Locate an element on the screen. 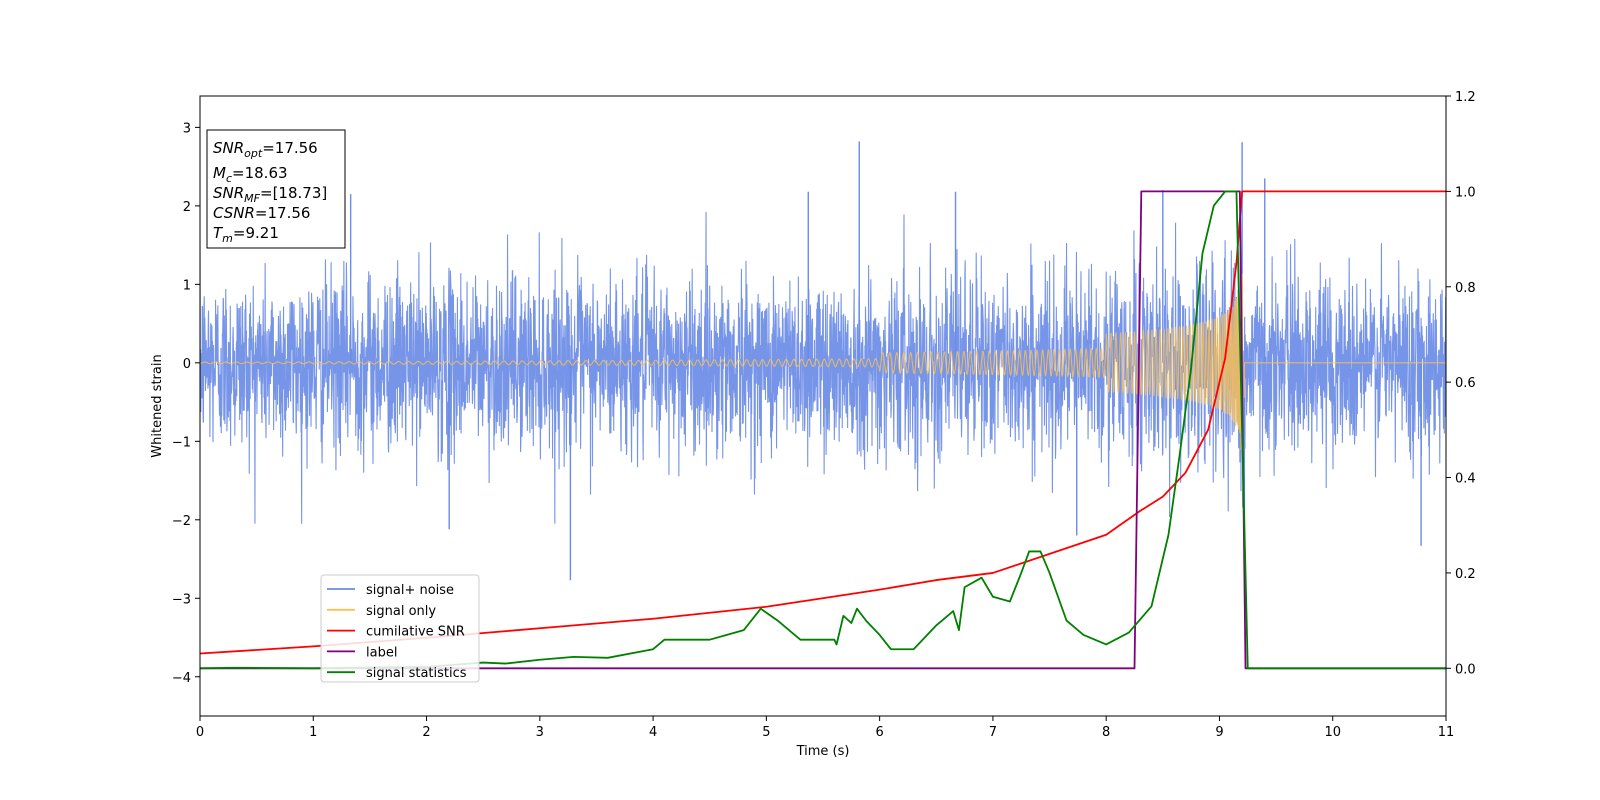 The image size is (1600, 800). legend-label-stat: signal statistics is located at coordinates (416, 673).